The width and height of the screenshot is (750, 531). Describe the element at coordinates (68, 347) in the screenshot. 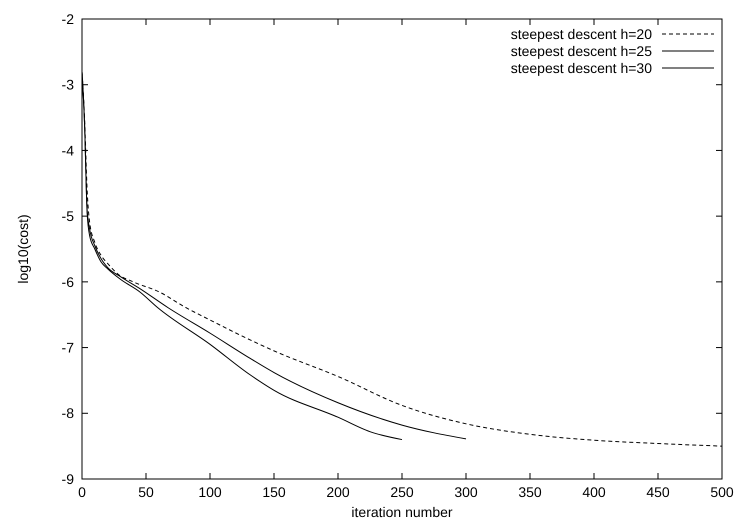

I see `y-tick-label: -7` at that location.